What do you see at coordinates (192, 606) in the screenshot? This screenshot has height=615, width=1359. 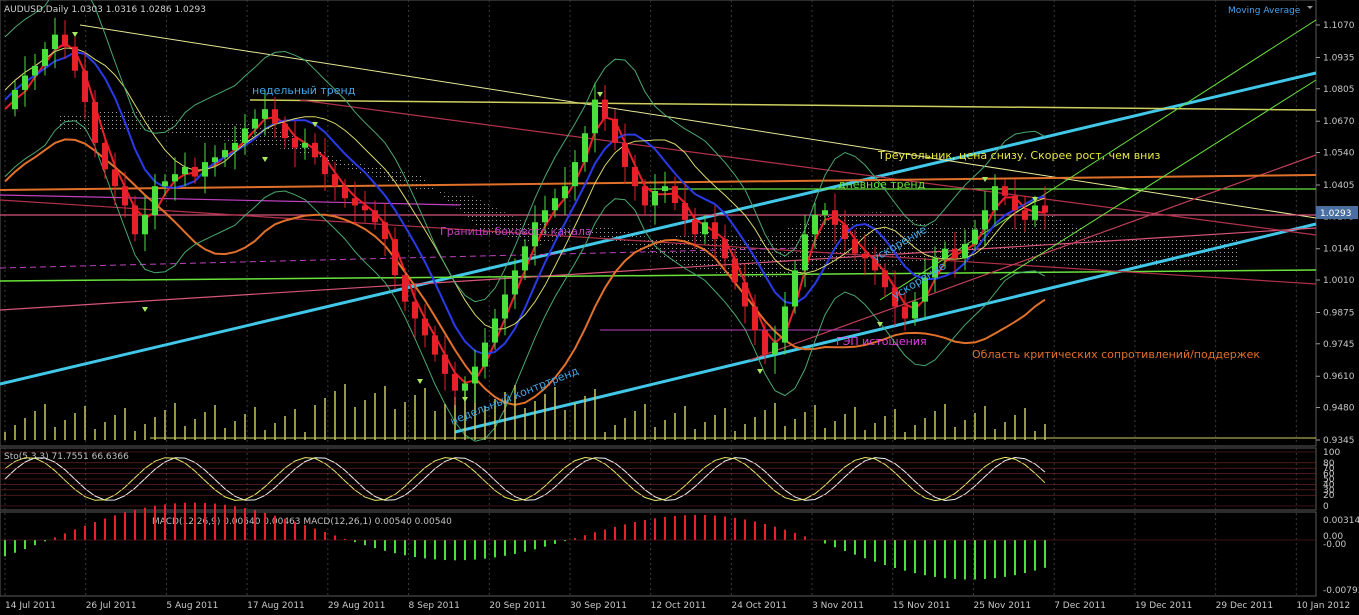 I see `time-tick-label: 5 Aug 2011` at bounding box center [192, 606].